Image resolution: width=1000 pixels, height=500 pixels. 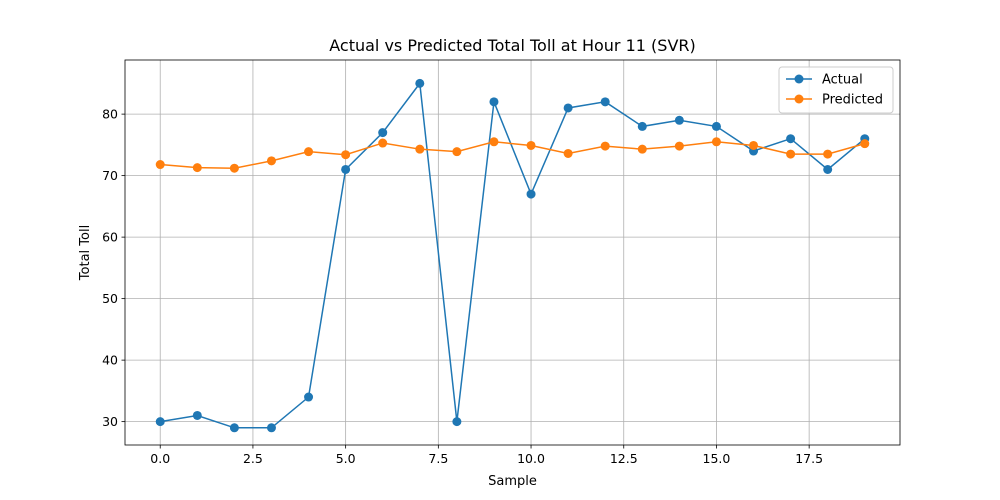 What do you see at coordinates (842, 80) in the screenshot?
I see `legend-actual-label: Actual` at bounding box center [842, 80].